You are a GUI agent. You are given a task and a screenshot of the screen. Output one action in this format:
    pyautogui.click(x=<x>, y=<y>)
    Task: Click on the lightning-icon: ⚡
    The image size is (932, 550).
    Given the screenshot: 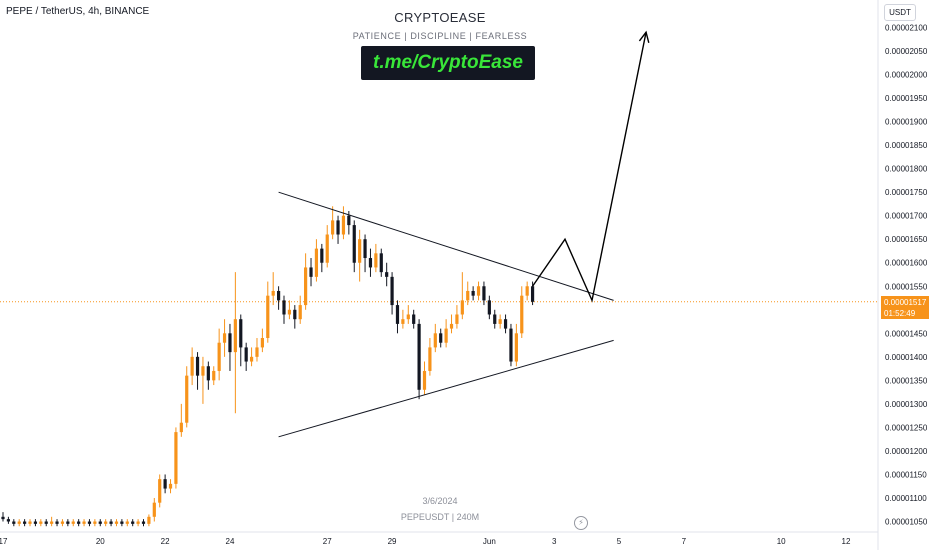 What is the action you would take?
    pyautogui.click(x=581, y=523)
    